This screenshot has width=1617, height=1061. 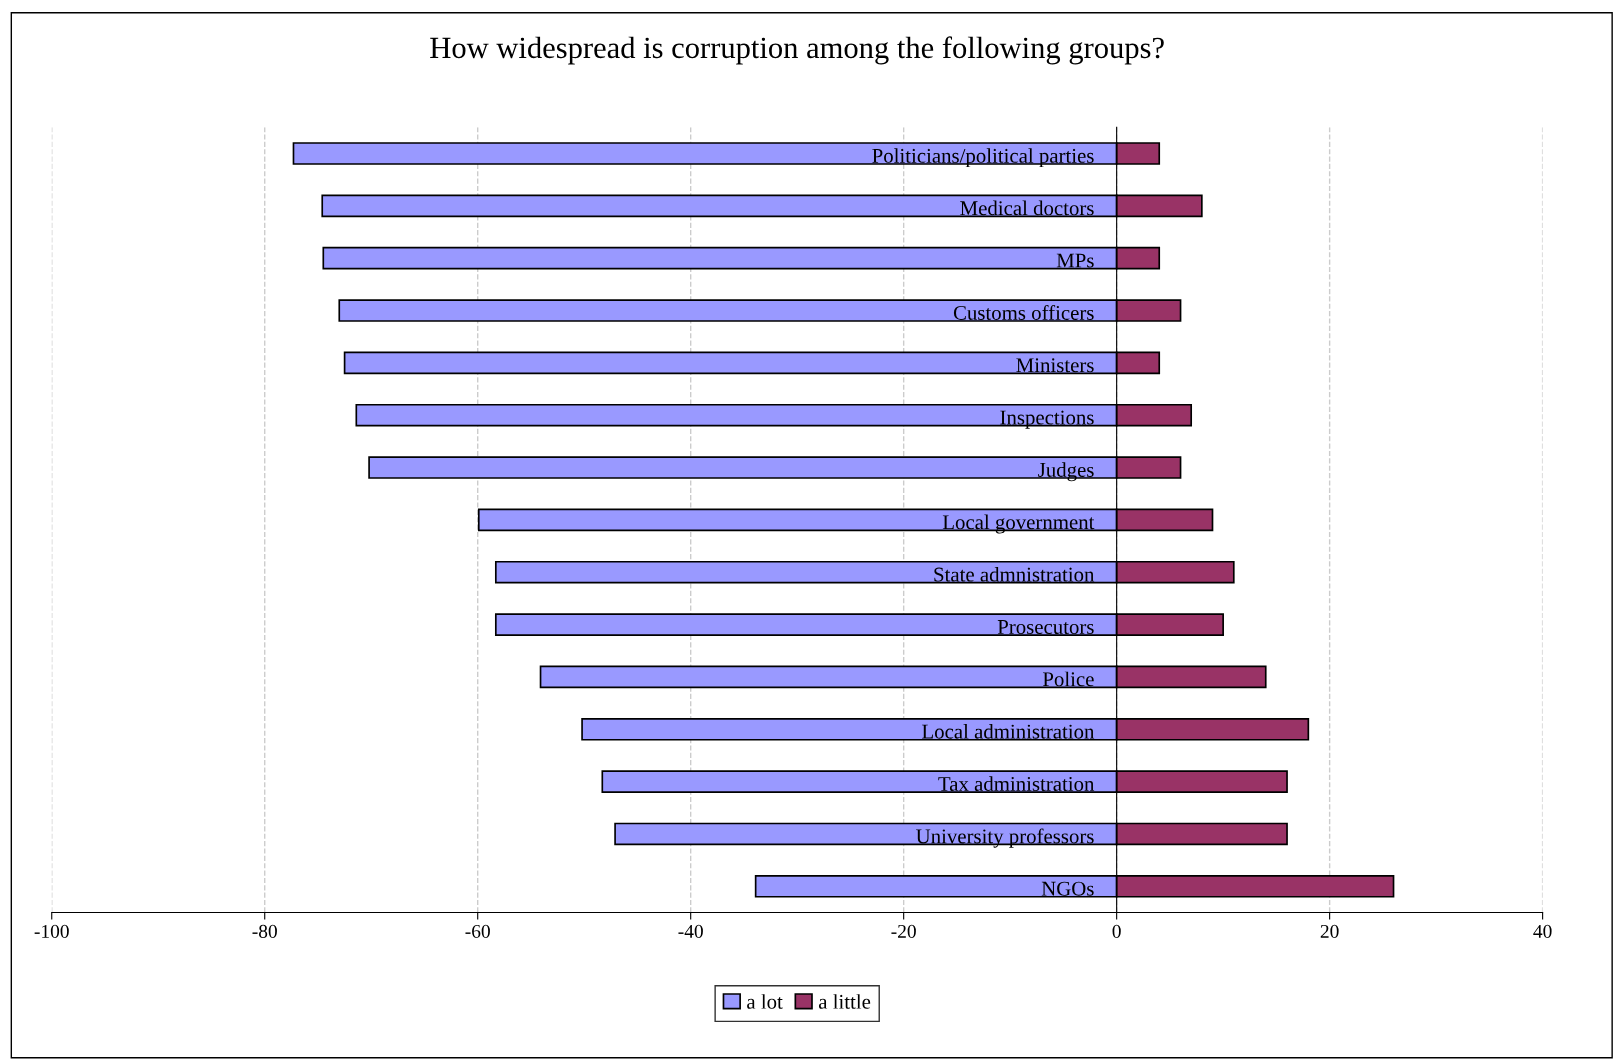 What do you see at coordinates (1329, 931) in the screenshot?
I see `x-tick-label: 20` at bounding box center [1329, 931].